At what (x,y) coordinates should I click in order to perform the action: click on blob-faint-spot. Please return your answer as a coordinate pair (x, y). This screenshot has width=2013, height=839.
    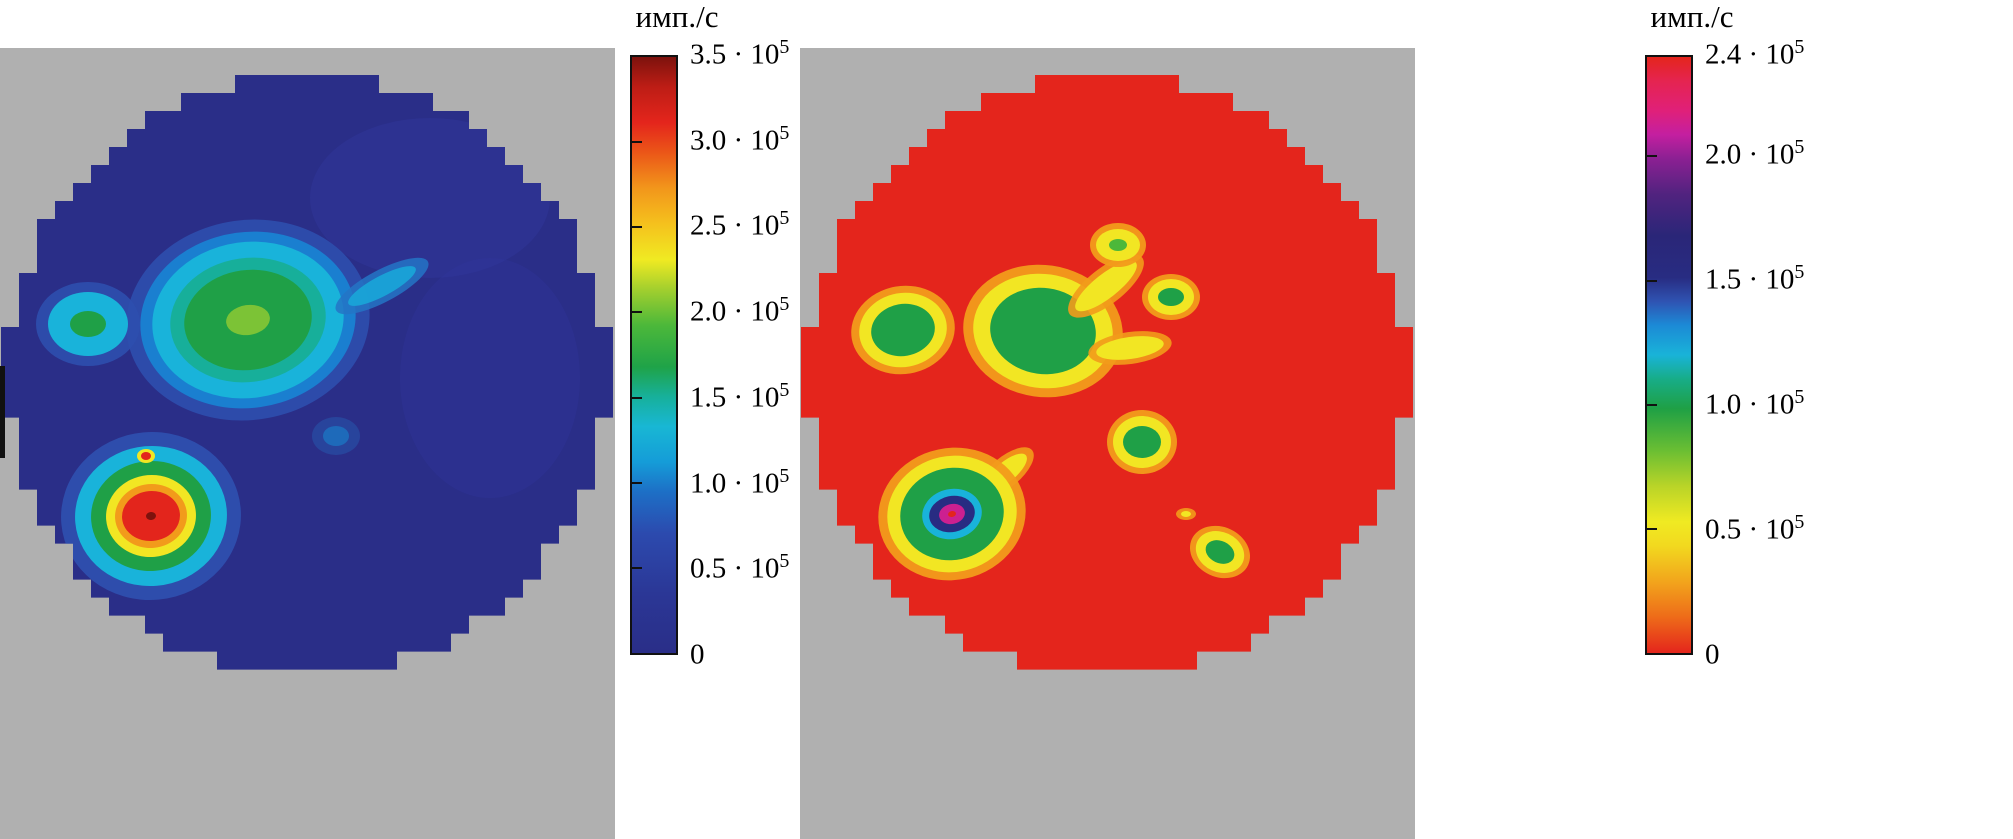
    Looking at the image, I should click on (336, 436).